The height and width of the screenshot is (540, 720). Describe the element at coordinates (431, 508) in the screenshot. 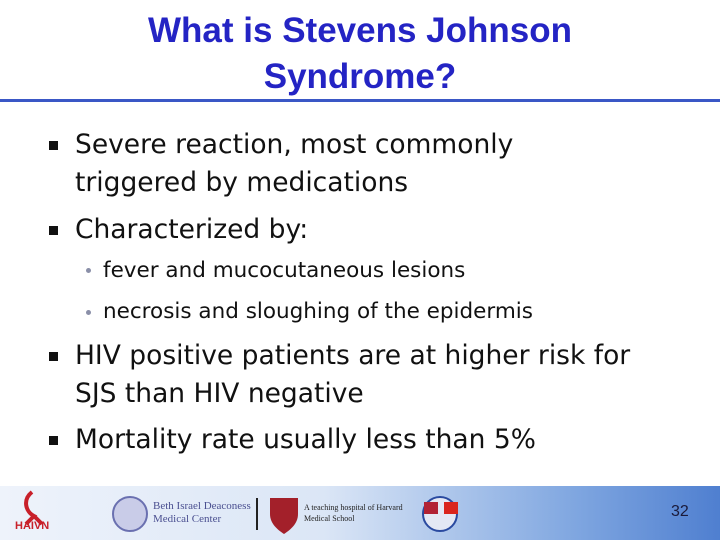

I see `flag-us` at that location.